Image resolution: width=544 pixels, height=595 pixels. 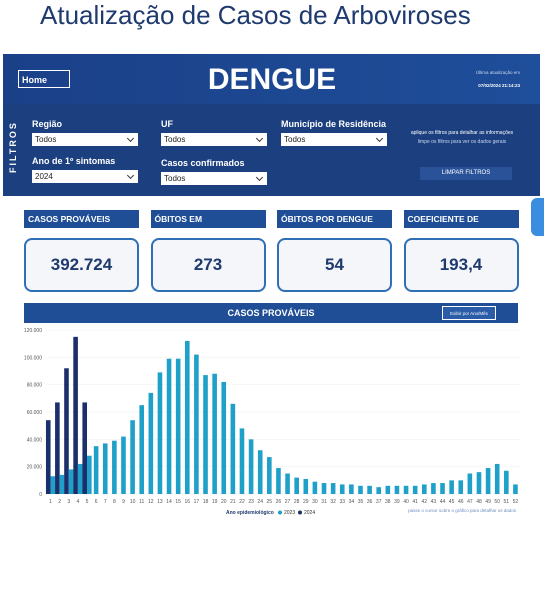 I want to click on y-tick-label: 20.000, so click(x=35, y=468).